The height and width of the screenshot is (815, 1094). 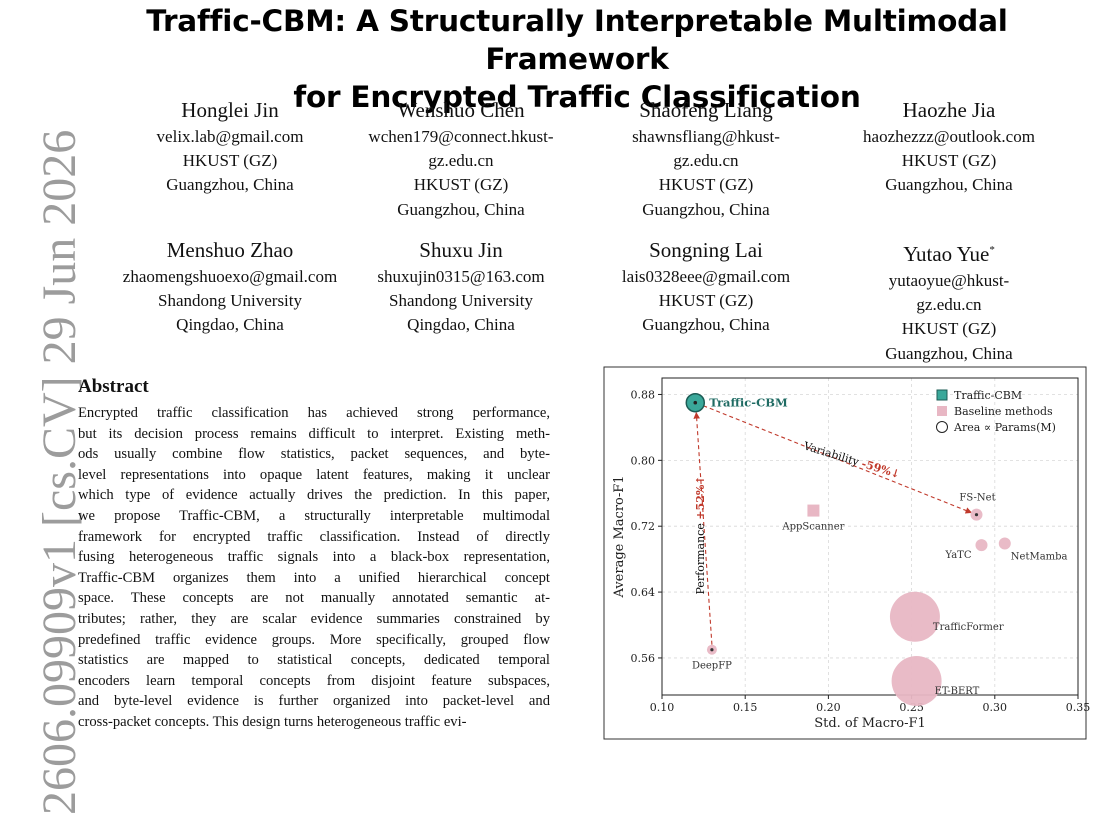 What do you see at coordinates (968, 627) in the screenshot?
I see `point-label: TrafficFormer` at bounding box center [968, 627].